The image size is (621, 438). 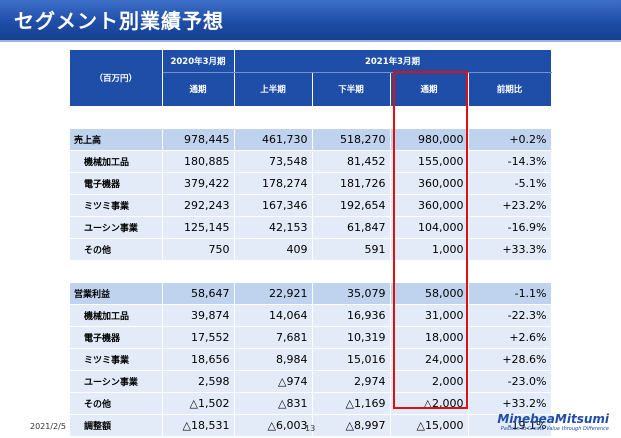 I want to click on page-title: セグメント別業績予想, so click(x=119, y=21).